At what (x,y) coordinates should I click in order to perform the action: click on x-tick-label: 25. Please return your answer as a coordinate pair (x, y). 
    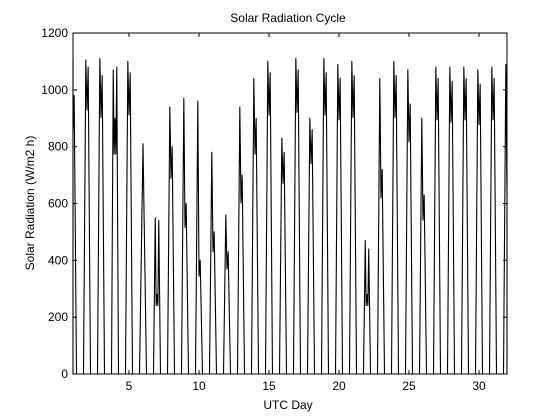
    Looking at the image, I should click on (409, 386).